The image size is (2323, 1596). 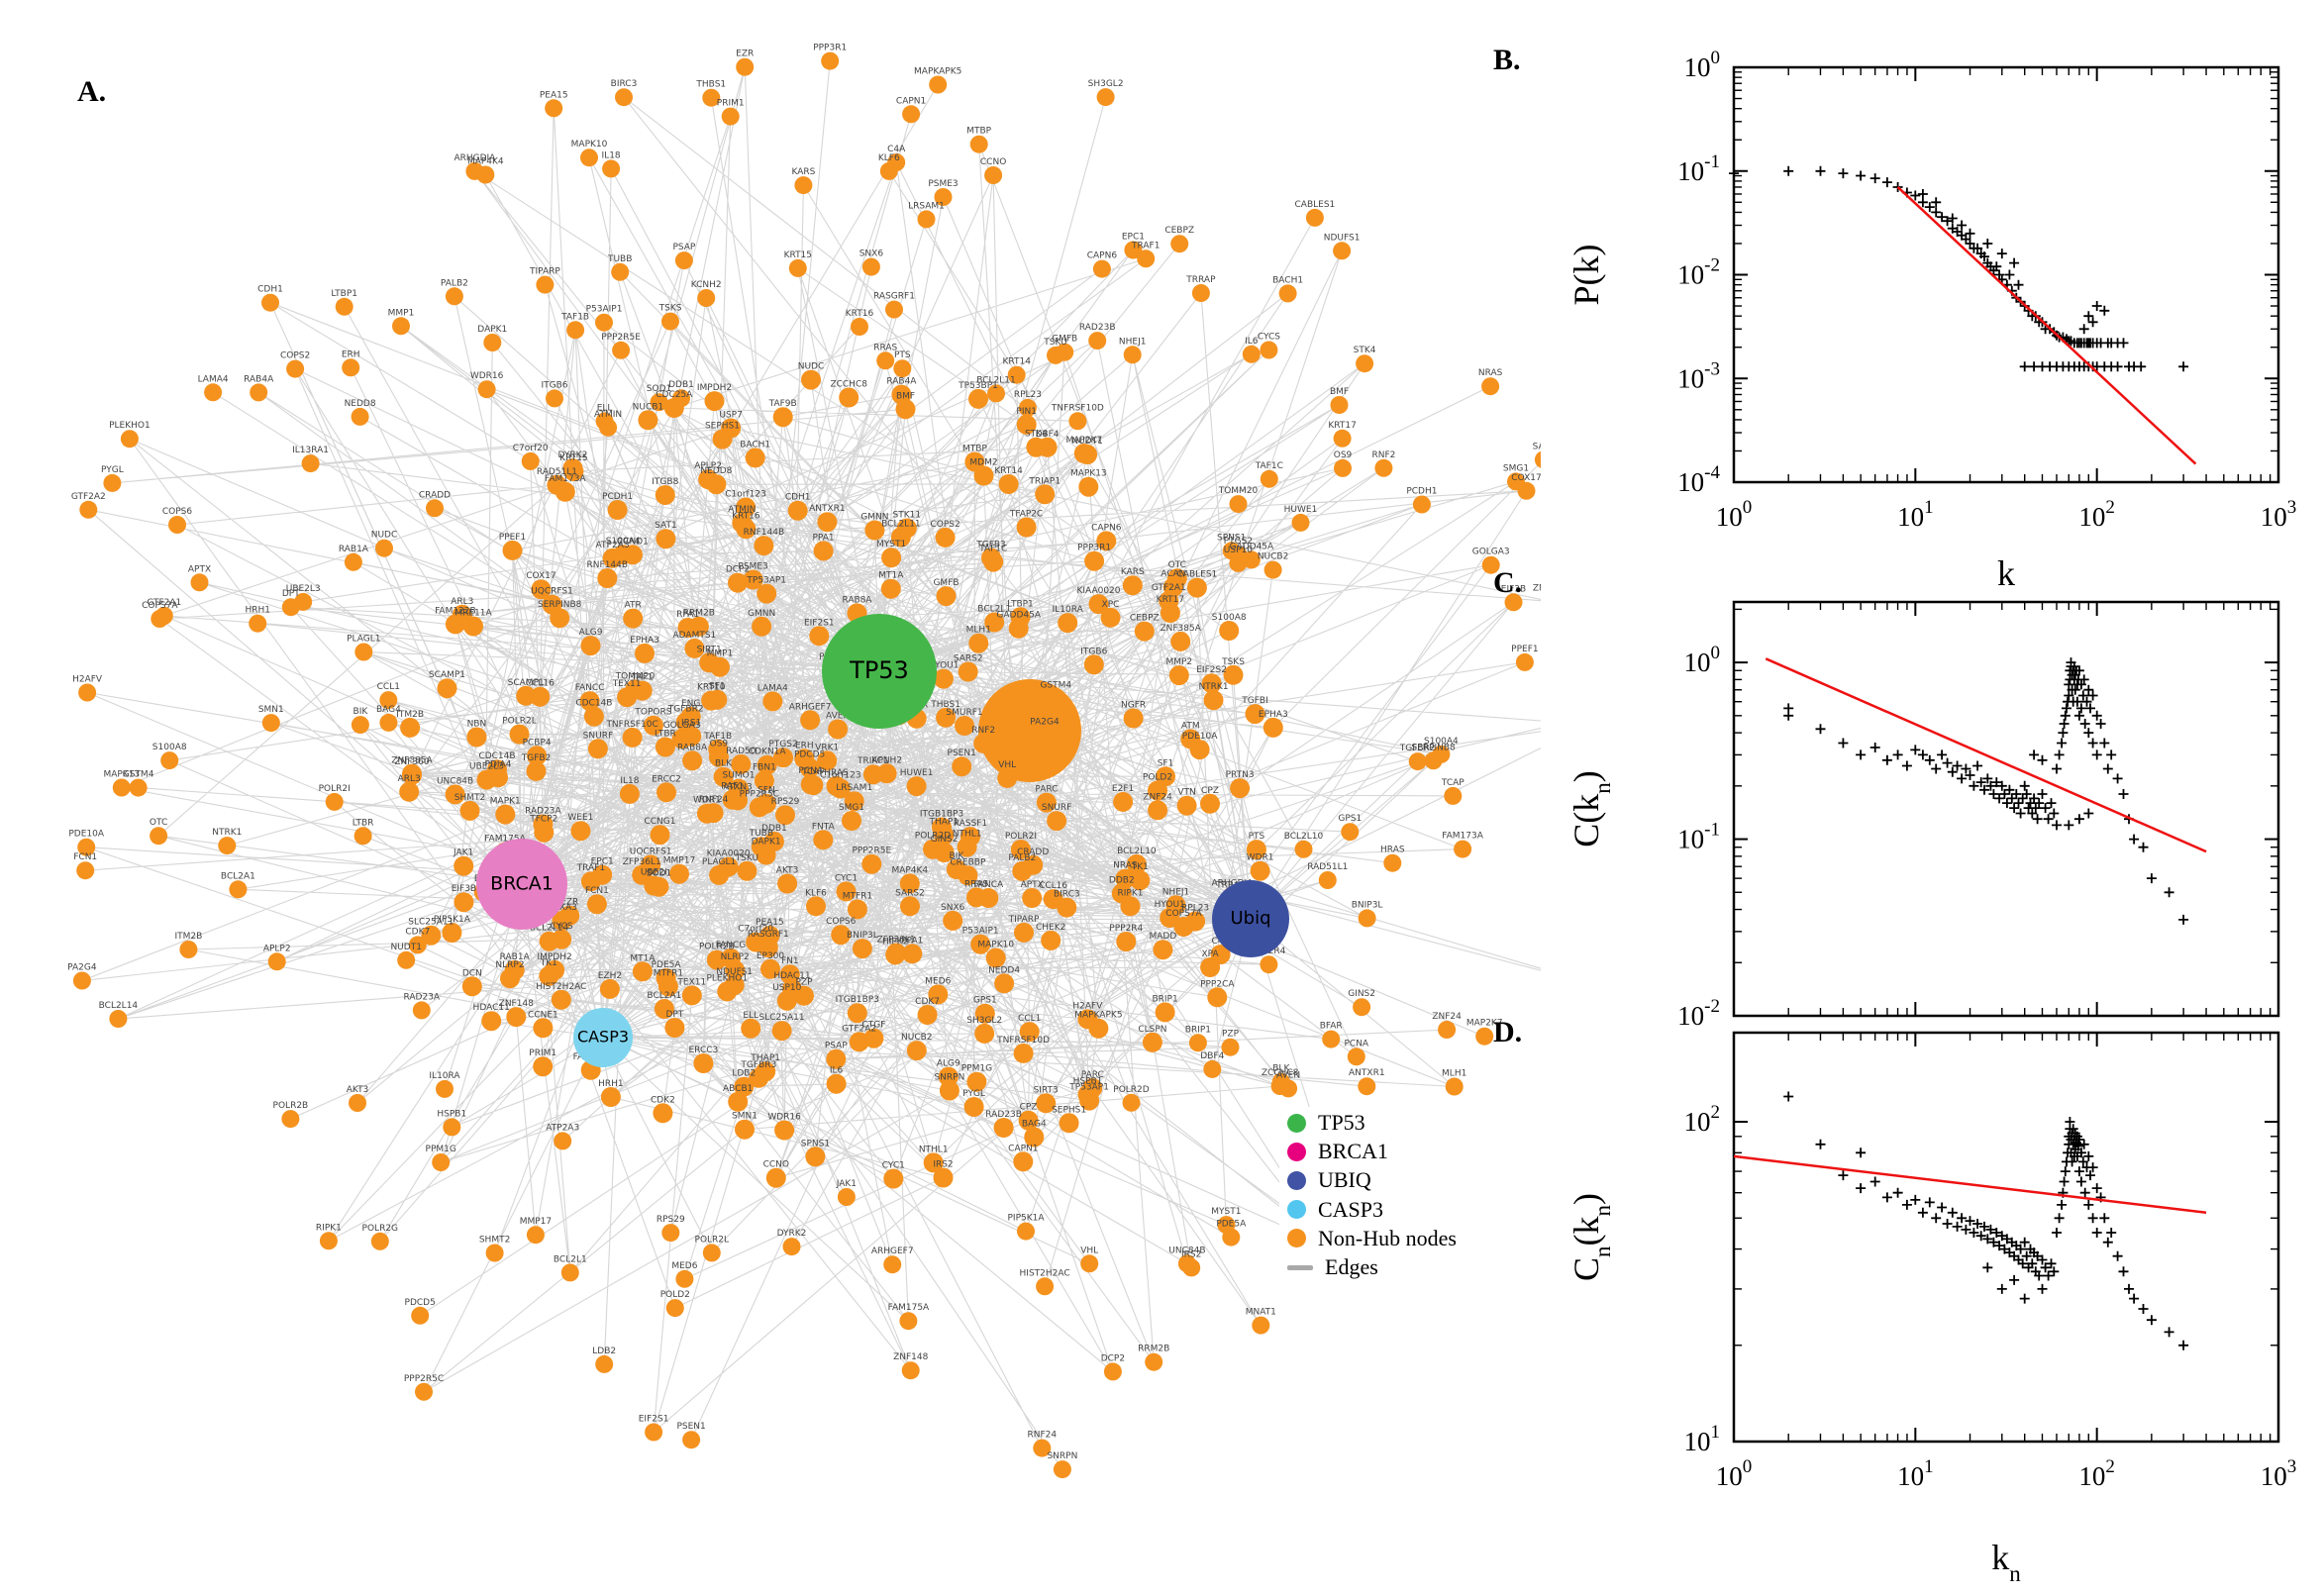 What do you see at coordinates (788, 871) in the screenshot?
I see `svg-text: AKT3` at bounding box center [788, 871].